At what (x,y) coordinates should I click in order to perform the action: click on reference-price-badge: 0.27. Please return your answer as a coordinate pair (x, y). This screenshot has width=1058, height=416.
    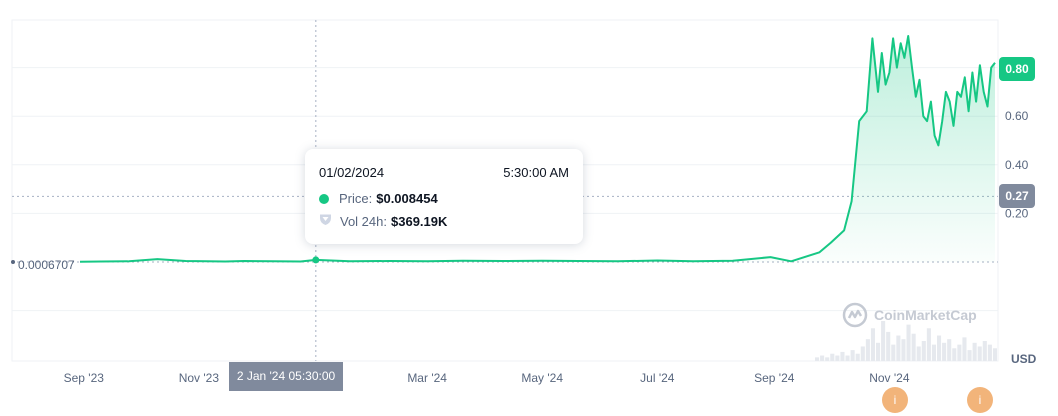
    Looking at the image, I should click on (1017, 196).